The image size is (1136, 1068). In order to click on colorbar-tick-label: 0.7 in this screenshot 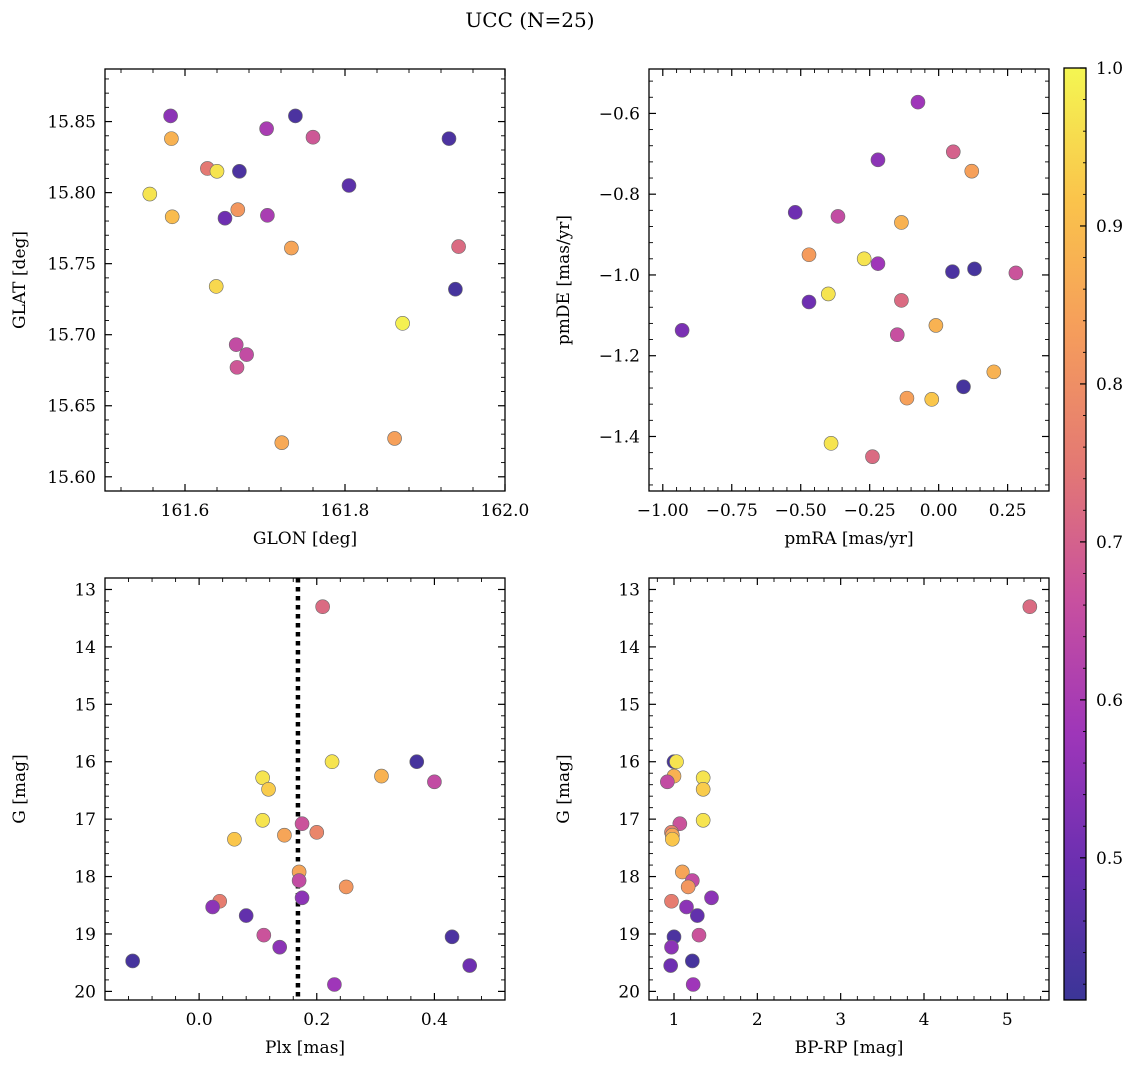, I will do `click(1109, 543)`.